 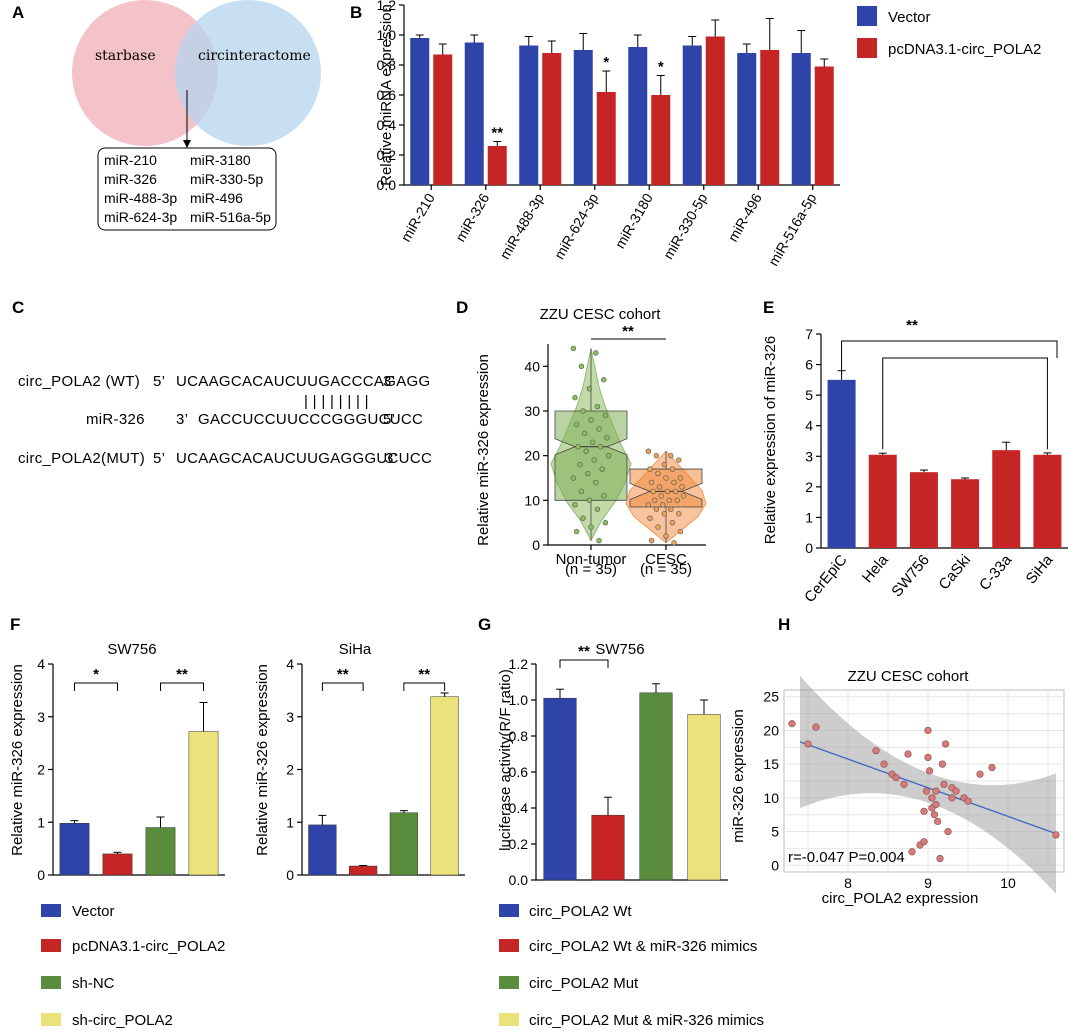 I want to click on panel-d-title: ZZU CESC cohort, so click(x=601, y=314).